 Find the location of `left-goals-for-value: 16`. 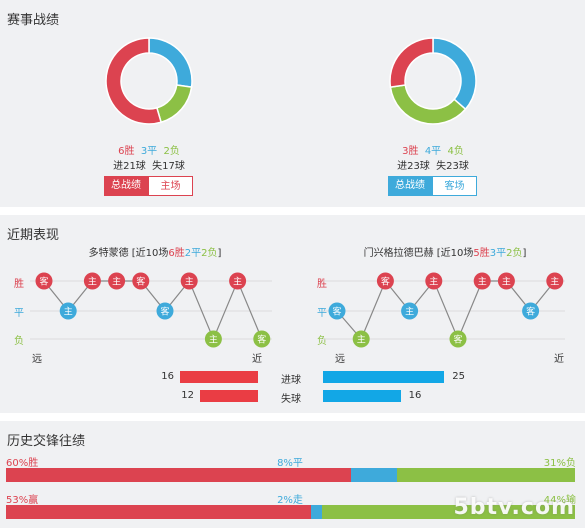

left-goals-for-value: 16 is located at coordinates (167, 376).